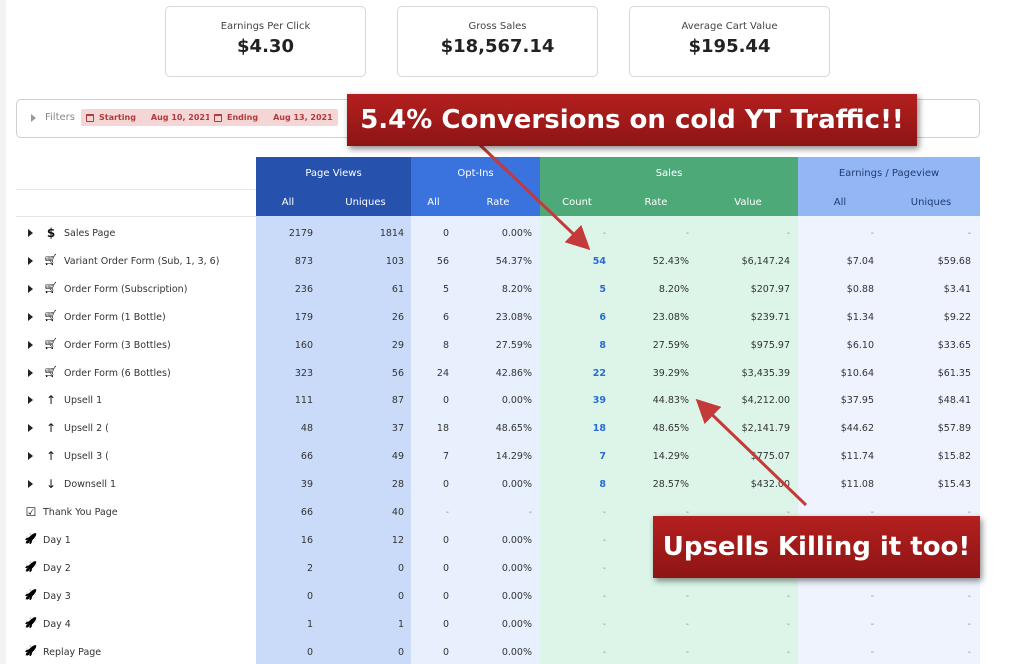 The height and width of the screenshot is (664, 1012). What do you see at coordinates (669, 173) in the screenshot?
I see `header-sales: Sales` at bounding box center [669, 173].